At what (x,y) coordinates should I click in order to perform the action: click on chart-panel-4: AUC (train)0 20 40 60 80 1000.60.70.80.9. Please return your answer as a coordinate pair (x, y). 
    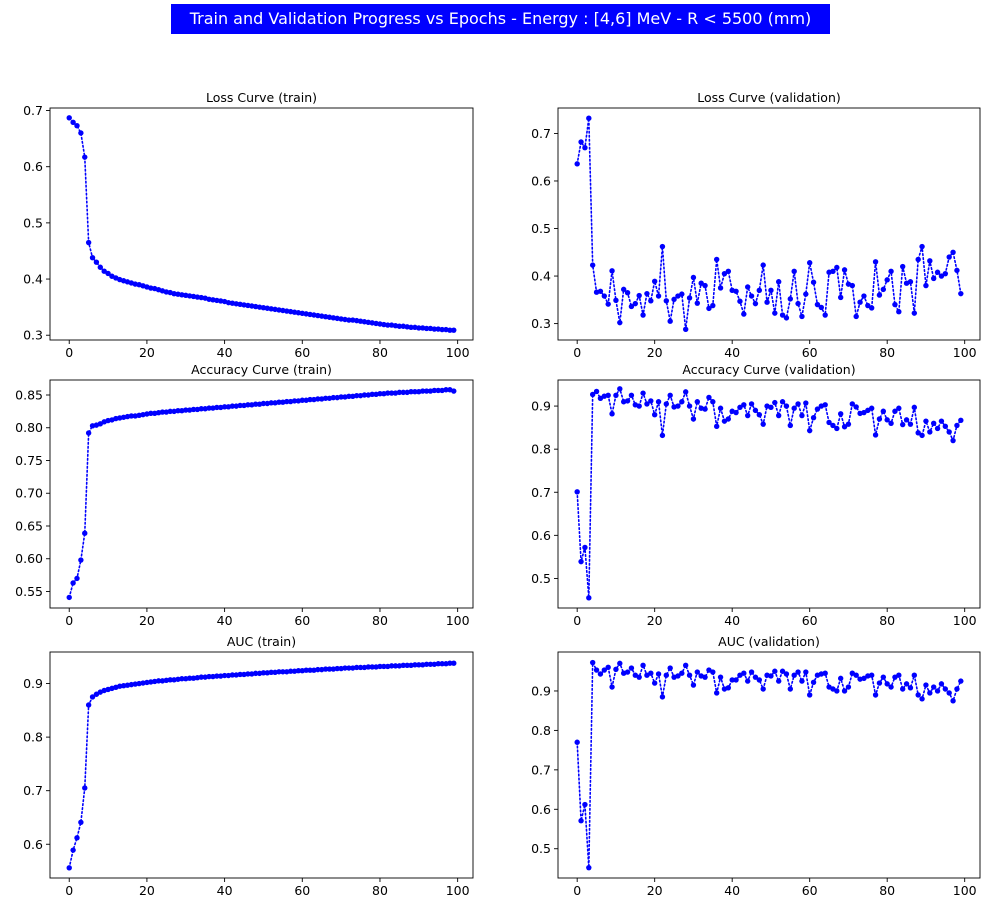
    Looking at the image, I should click on (248, 766).